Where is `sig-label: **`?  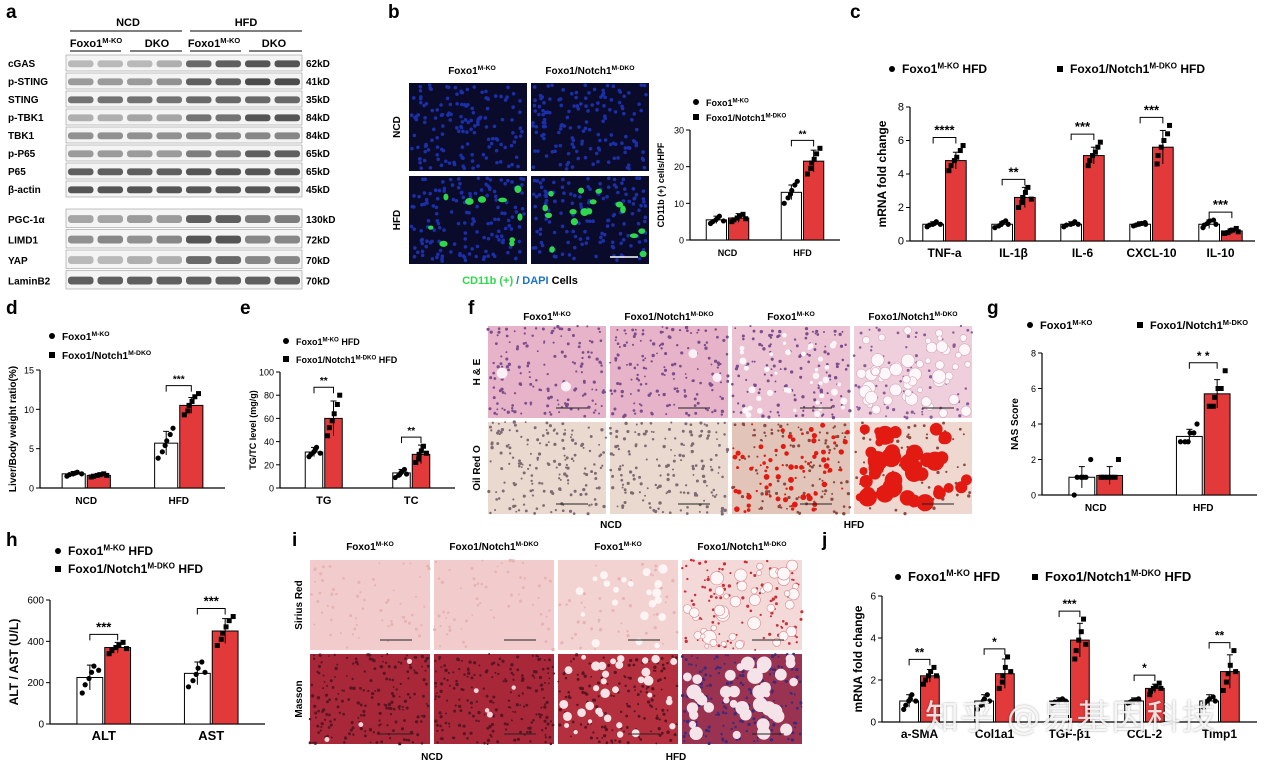
sig-label: ** is located at coordinates (1220, 636).